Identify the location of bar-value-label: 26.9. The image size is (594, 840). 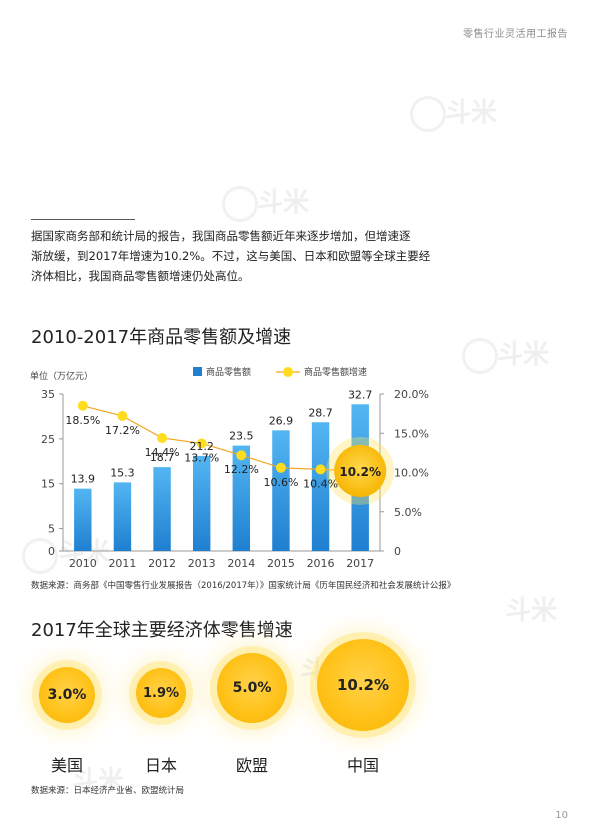
(281, 420).